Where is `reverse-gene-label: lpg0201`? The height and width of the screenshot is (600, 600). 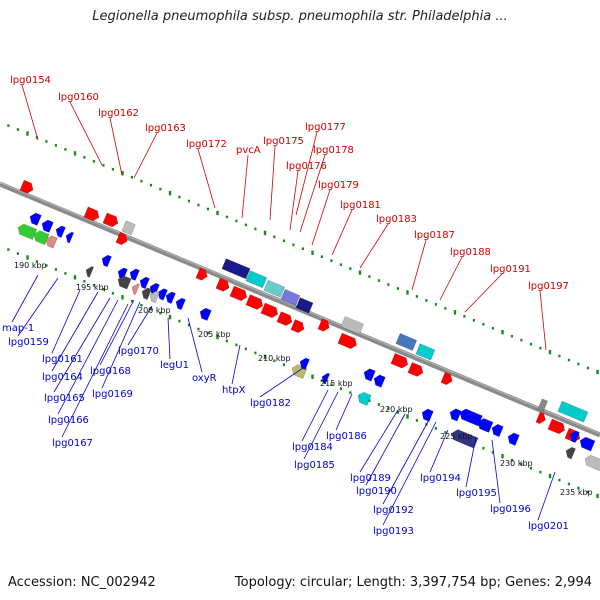 reverse-gene-label: lpg0201 is located at coordinates (548, 526).